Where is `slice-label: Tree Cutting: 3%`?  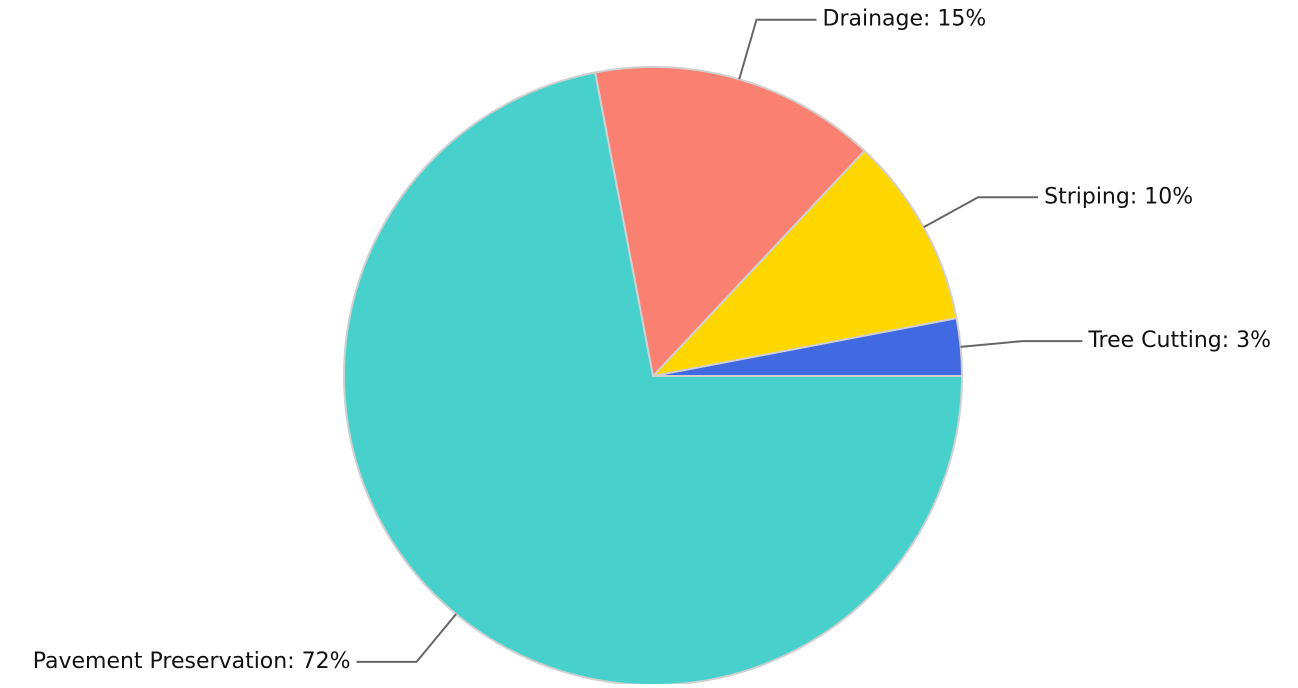
slice-label: Tree Cutting: 3% is located at coordinates (1179, 340).